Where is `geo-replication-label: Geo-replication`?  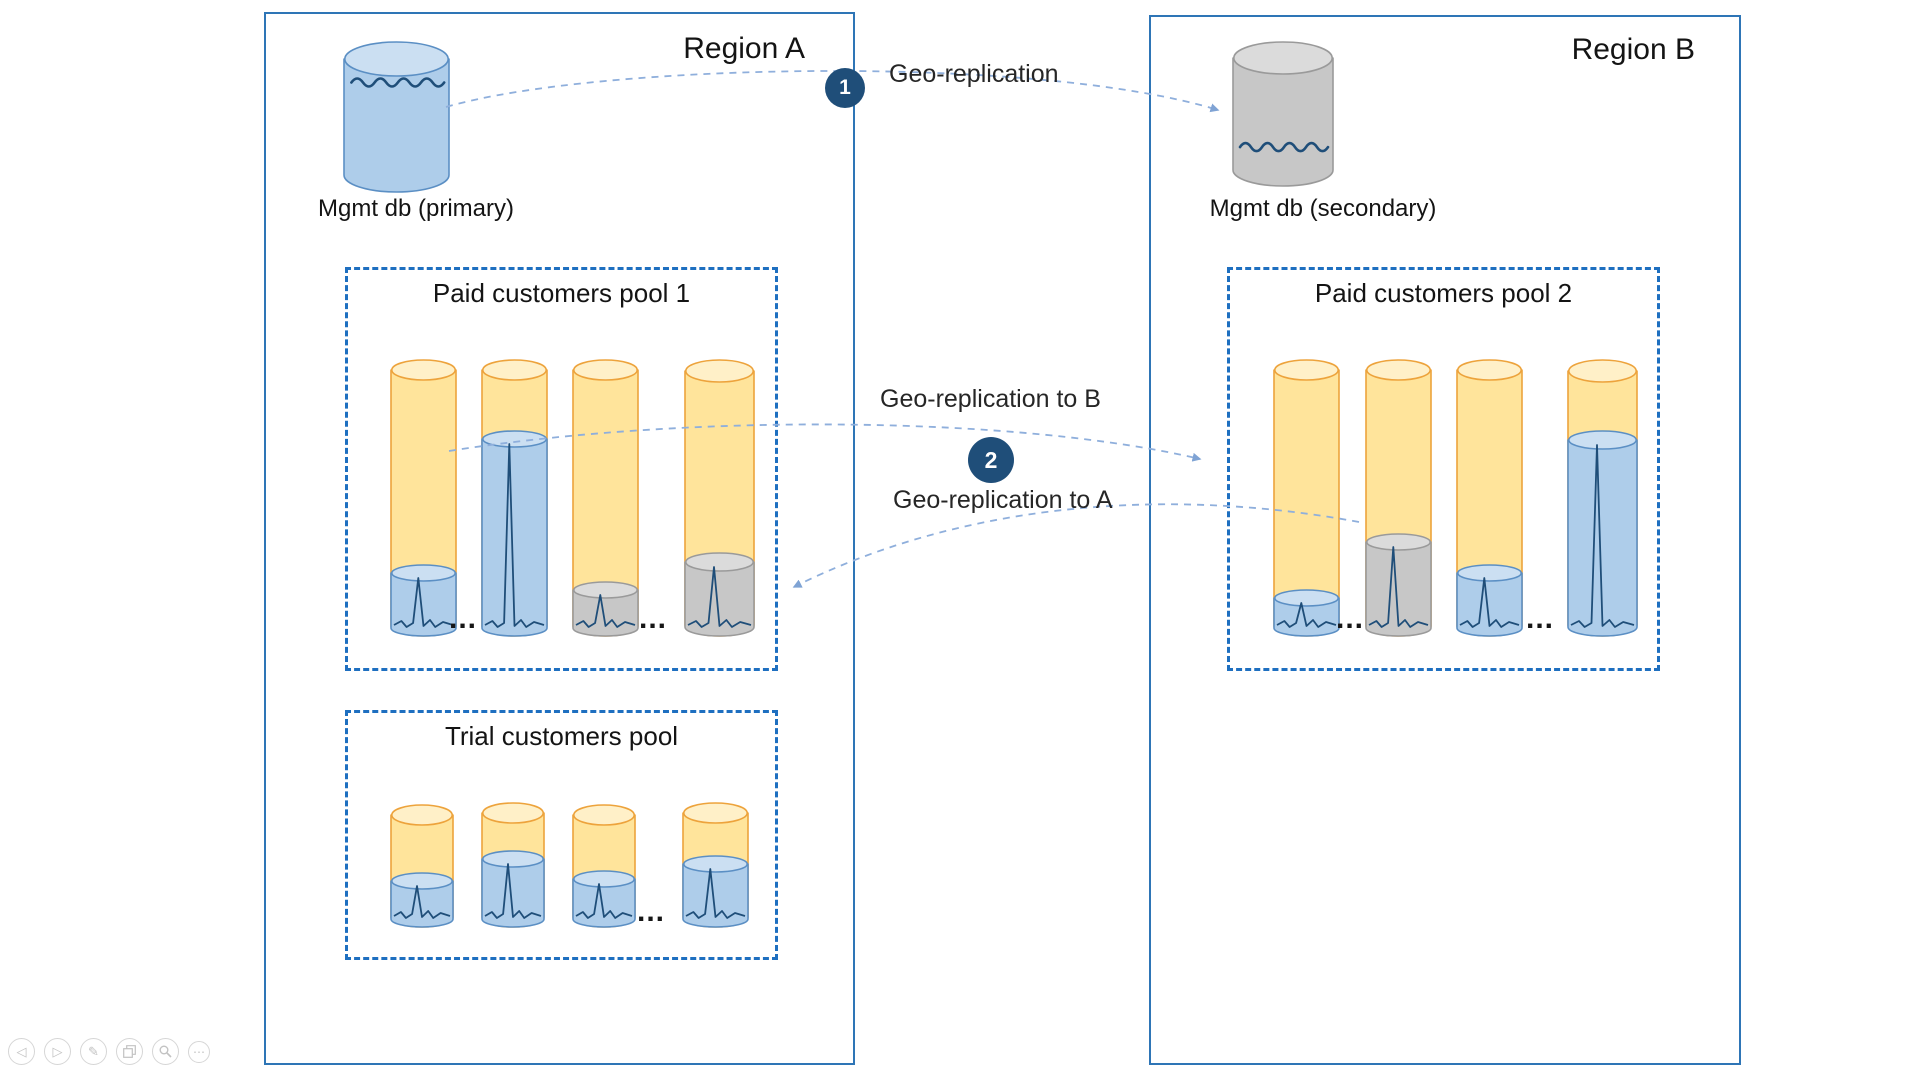 geo-replication-label: Geo-replication is located at coordinates (974, 74).